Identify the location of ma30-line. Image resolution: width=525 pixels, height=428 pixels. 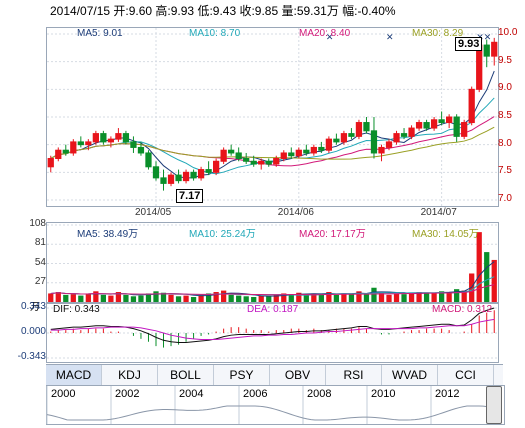
(272, 143).